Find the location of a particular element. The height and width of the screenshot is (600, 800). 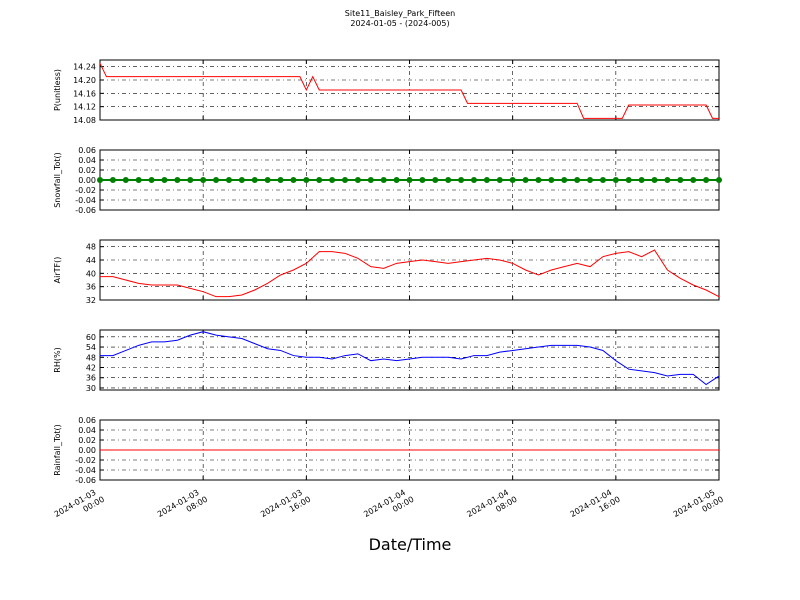

y-tick-label: 42 is located at coordinates (91, 368).